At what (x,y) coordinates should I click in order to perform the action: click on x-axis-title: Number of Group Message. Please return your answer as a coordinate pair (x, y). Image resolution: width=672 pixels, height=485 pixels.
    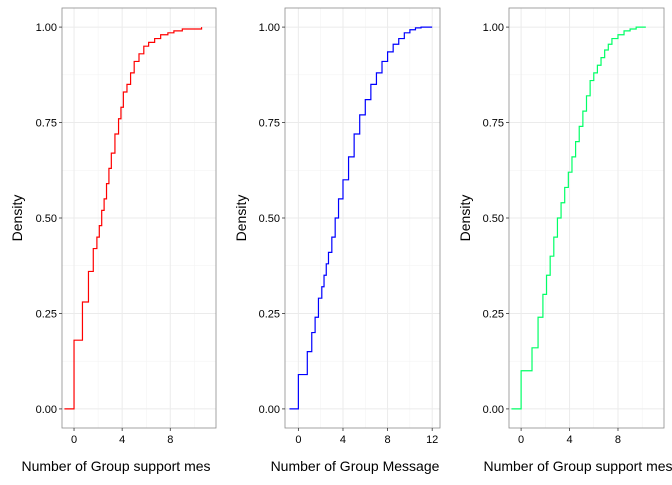
    Looking at the image, I should click on (355, 466).